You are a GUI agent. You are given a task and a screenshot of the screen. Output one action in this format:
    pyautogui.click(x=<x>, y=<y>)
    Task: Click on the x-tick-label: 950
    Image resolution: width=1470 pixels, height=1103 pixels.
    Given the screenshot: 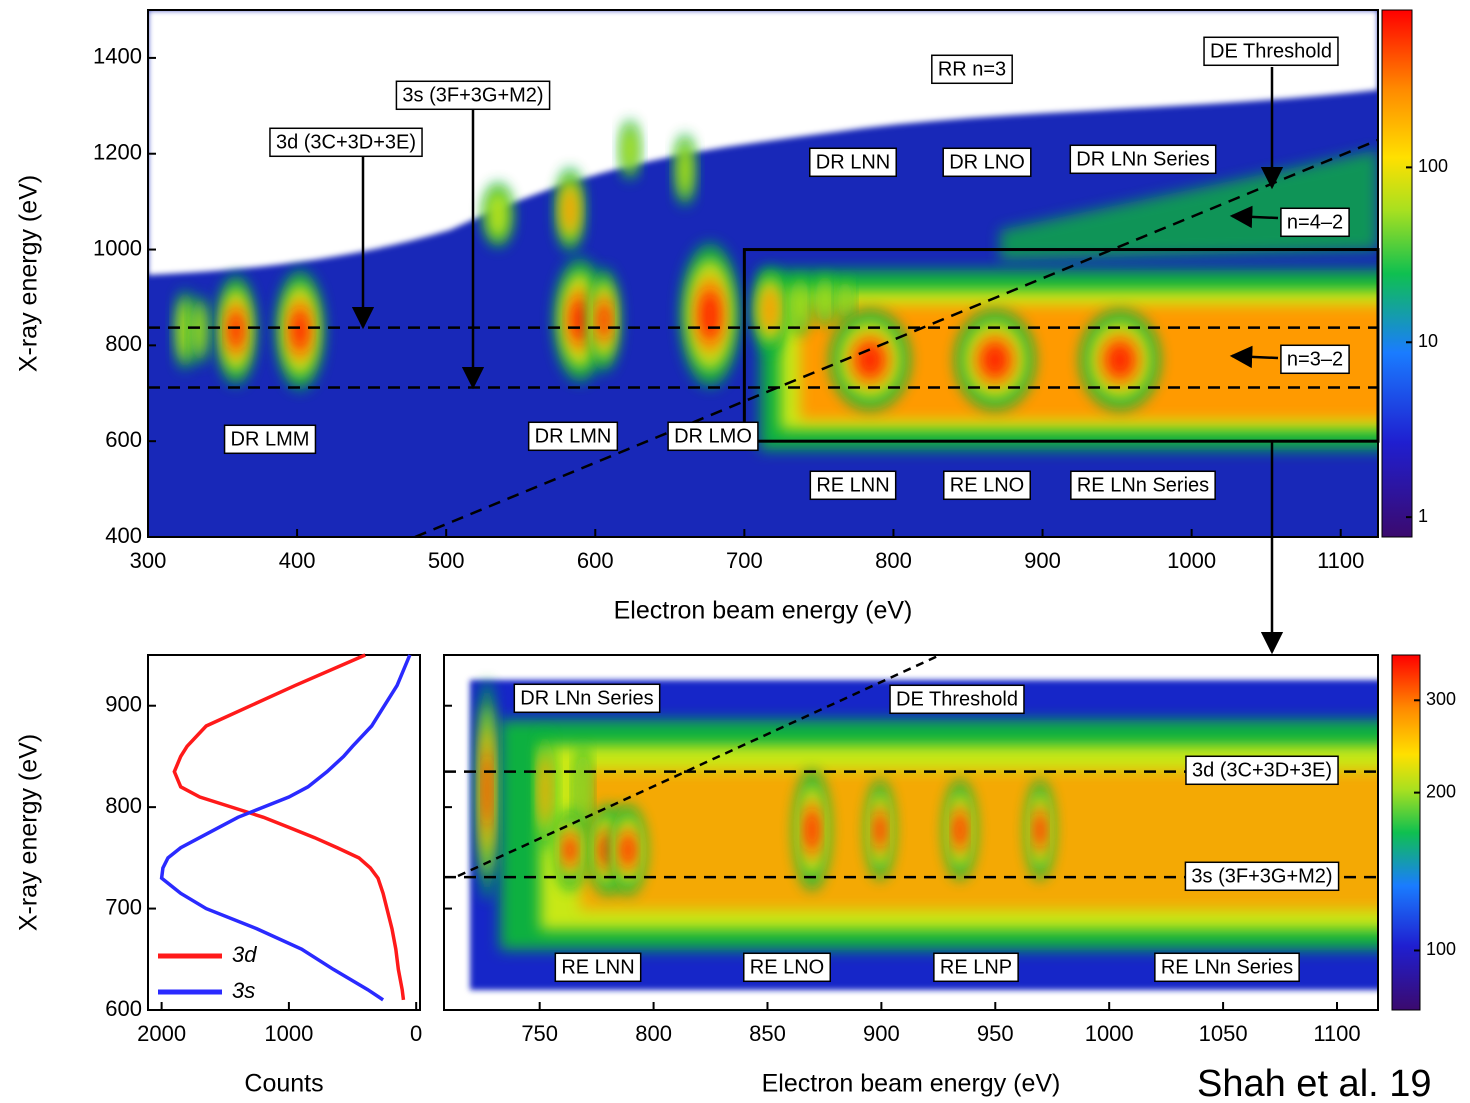 What is the action you would take?
    pyautogui.click(x=995, y=1033)
    